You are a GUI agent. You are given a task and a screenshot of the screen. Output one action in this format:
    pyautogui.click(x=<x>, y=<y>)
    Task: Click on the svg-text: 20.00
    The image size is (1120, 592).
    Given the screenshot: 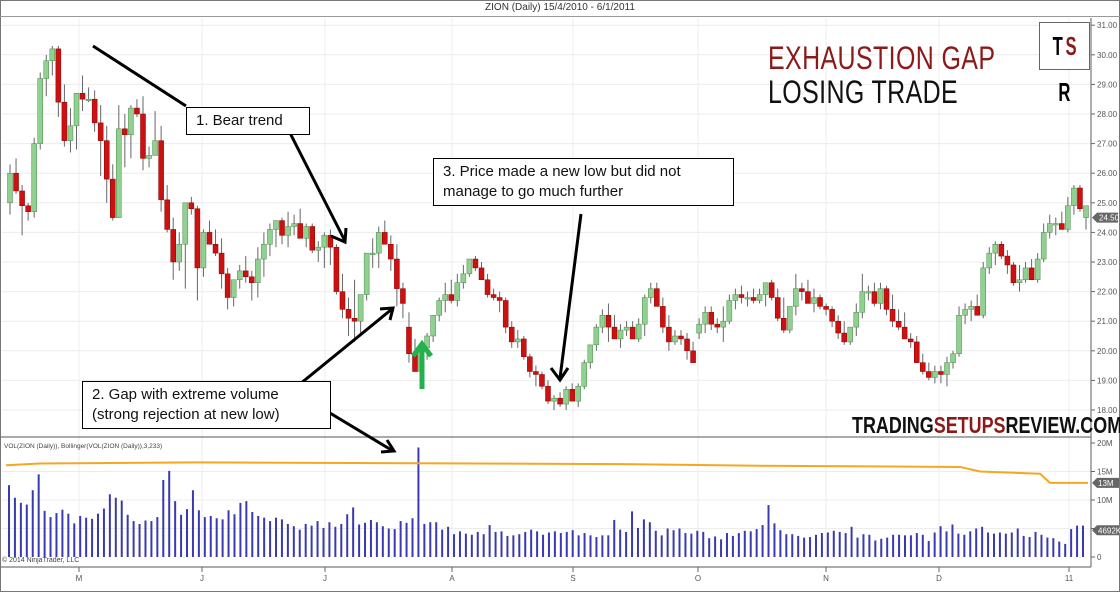 What is the action you would take?
    pyautogui.click(x=1107, y=351)
    